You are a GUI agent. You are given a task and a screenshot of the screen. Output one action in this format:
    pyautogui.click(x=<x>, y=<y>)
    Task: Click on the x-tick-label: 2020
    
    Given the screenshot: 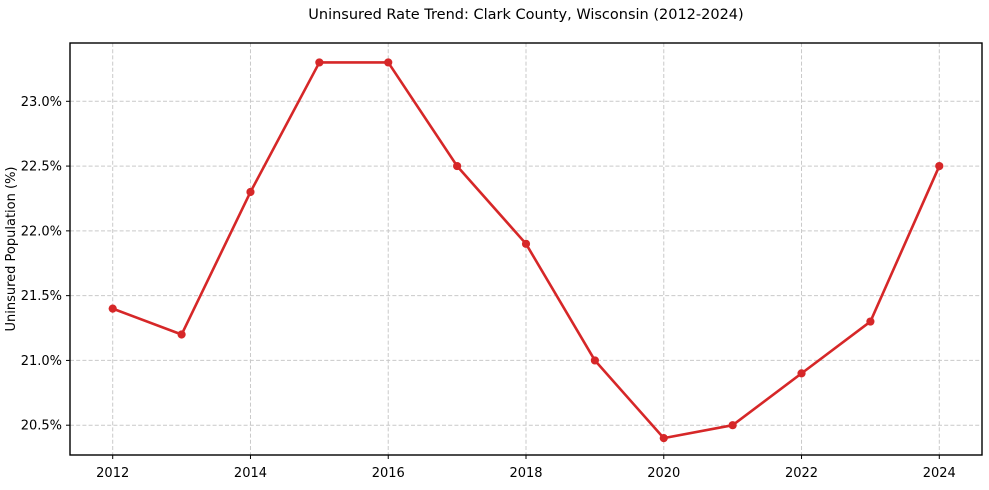 What is the action you would take?
    pyautogui.click(x=663, y=473)
    